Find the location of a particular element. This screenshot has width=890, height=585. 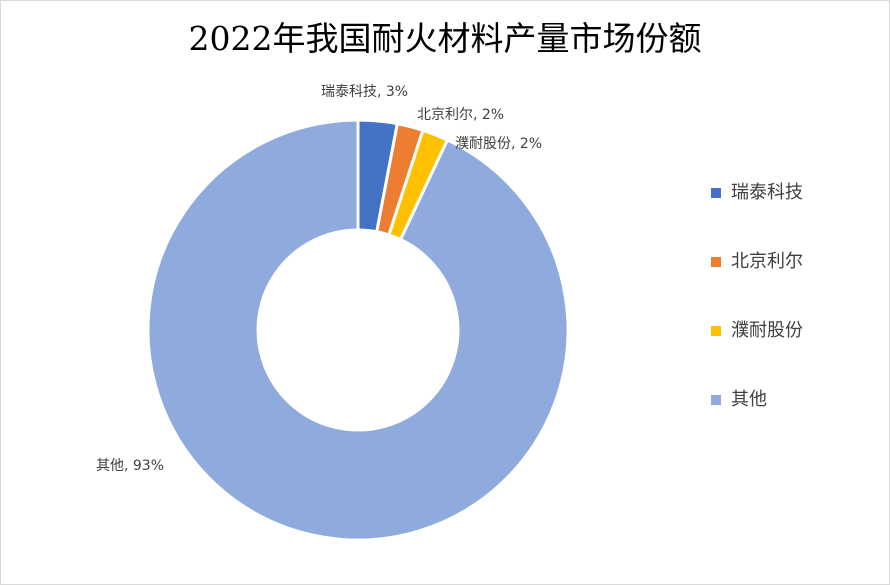

legend-label-ruitai: 瑞泰科技 is located at coordinates (767, 192).